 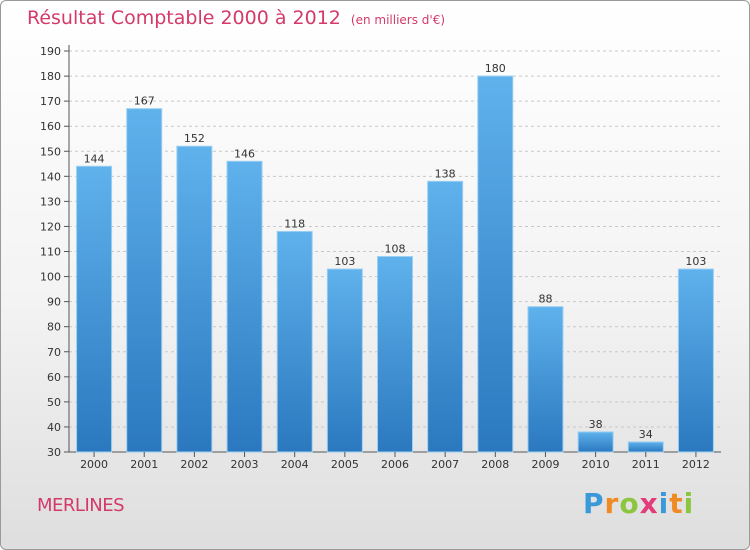 What do you see at coordinates (445, 173) in the screenshot?
I see `data-label: 138` at bounding box center [445, 173].